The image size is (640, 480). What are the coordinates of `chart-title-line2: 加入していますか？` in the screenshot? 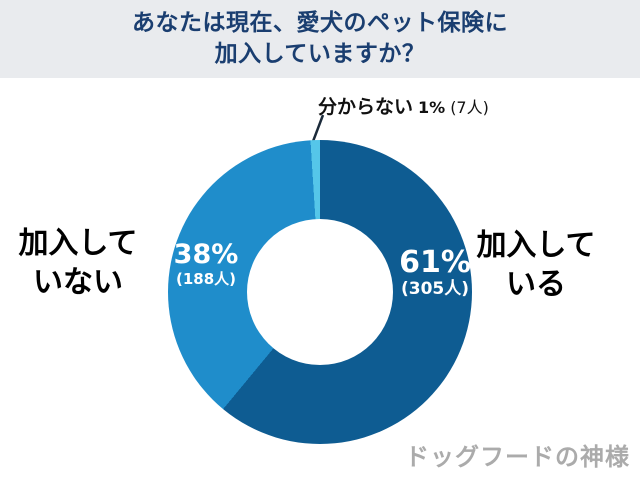 It's located at (320, 54).